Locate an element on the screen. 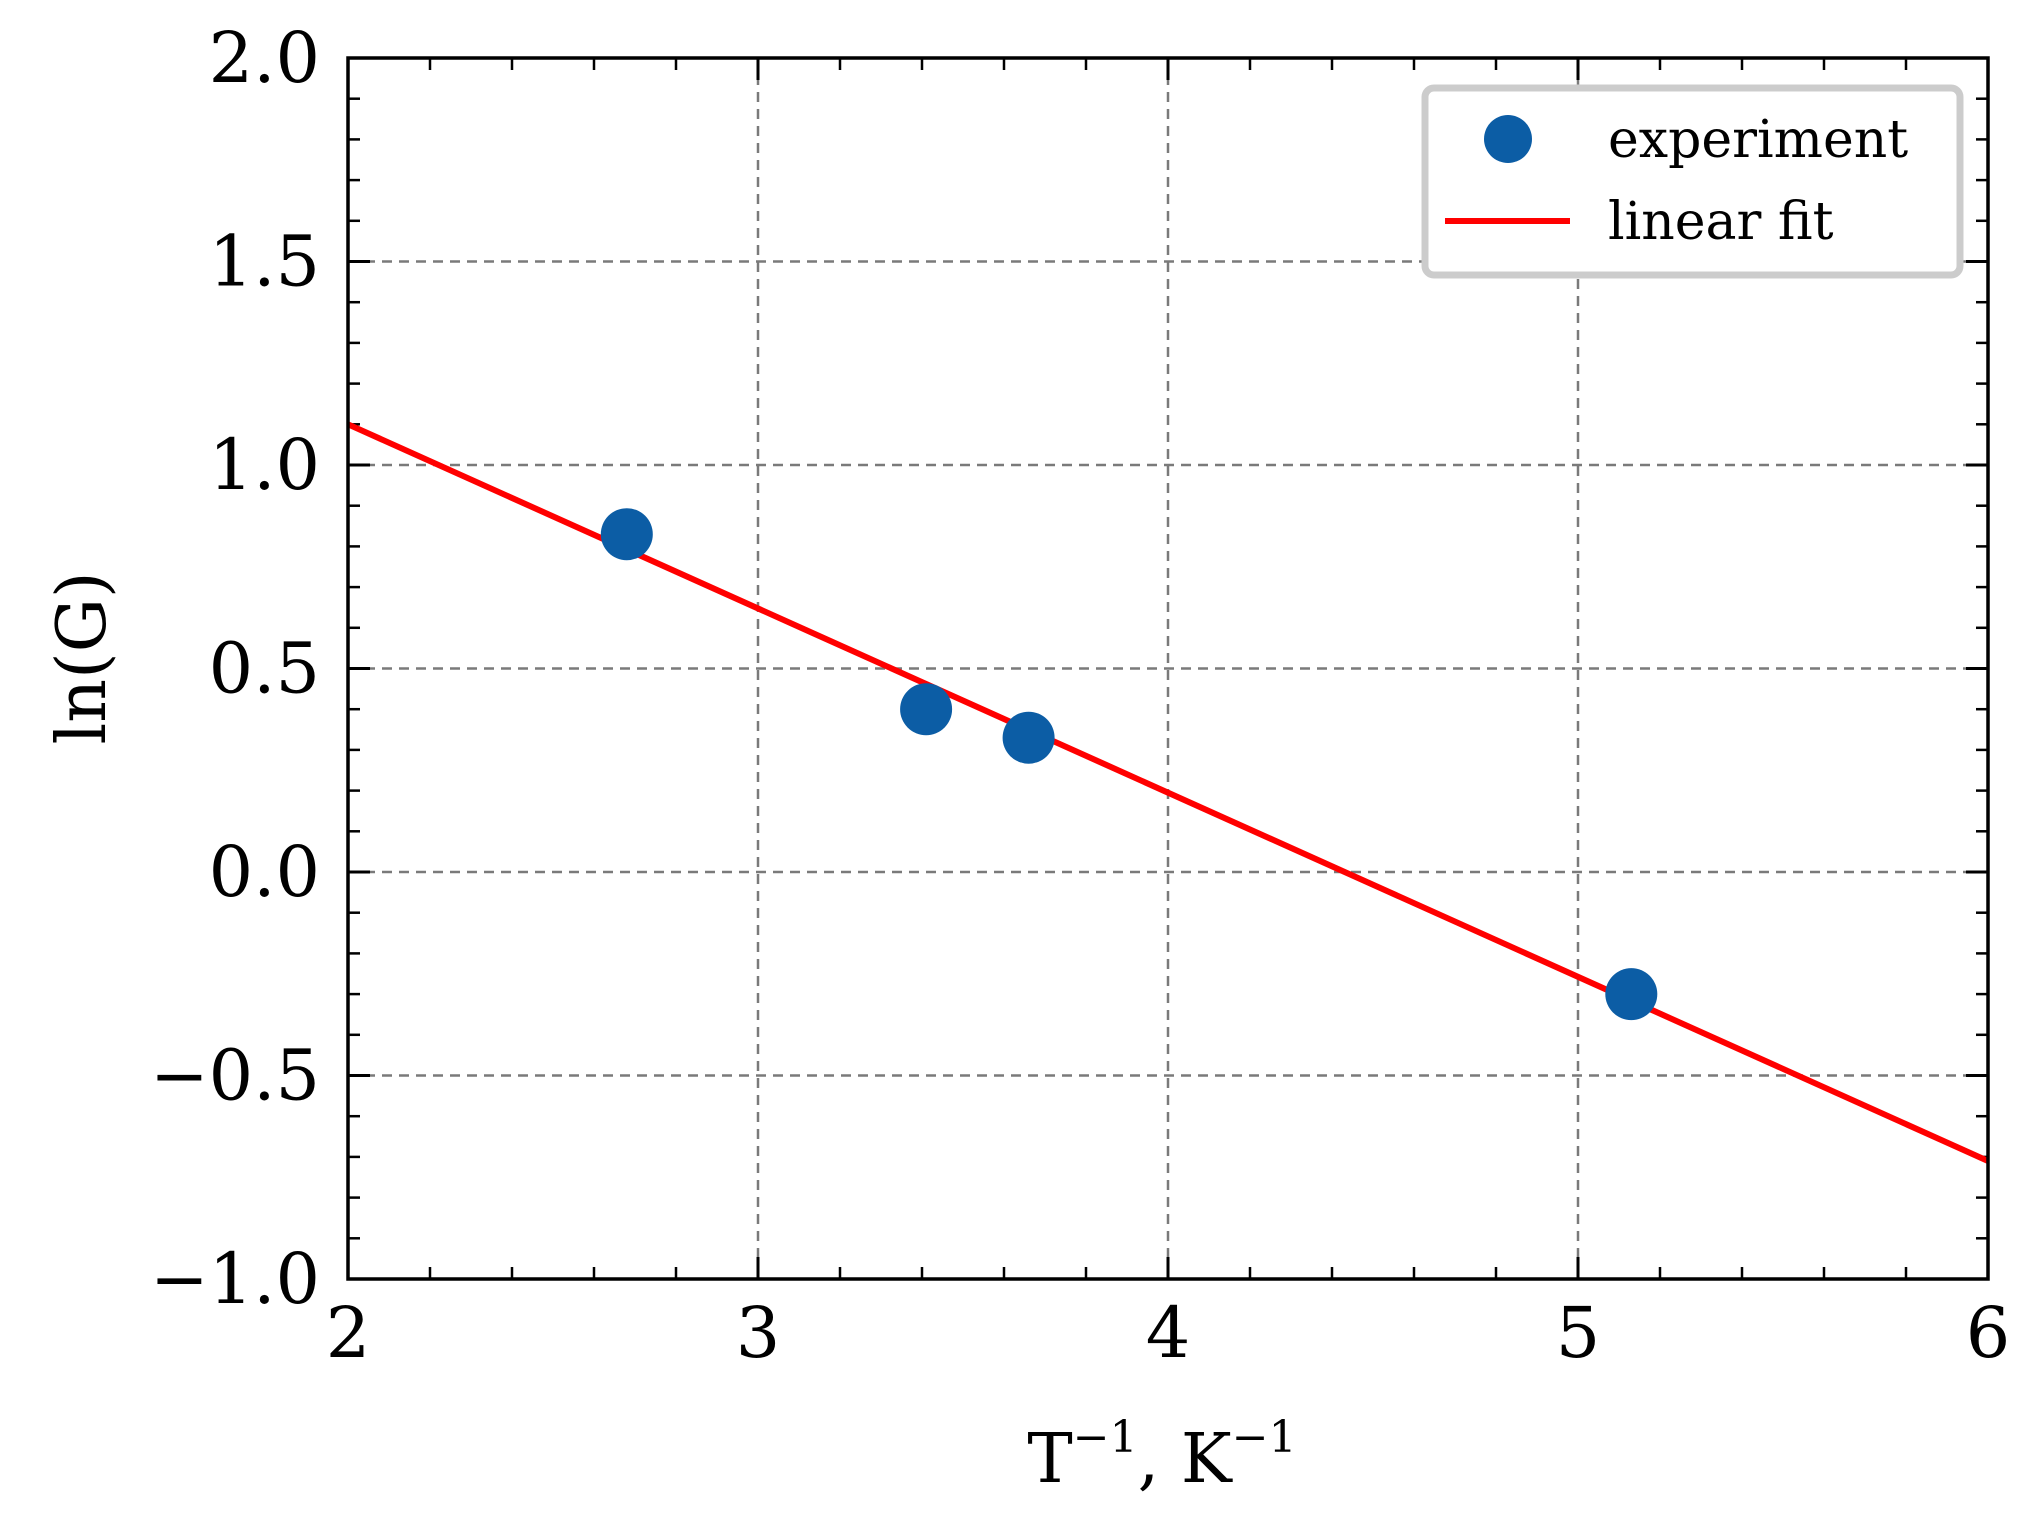 The width and height of the screenshot is (2024, 1521). y-tick-label: 2.0 is located at coordinates (264, 58).